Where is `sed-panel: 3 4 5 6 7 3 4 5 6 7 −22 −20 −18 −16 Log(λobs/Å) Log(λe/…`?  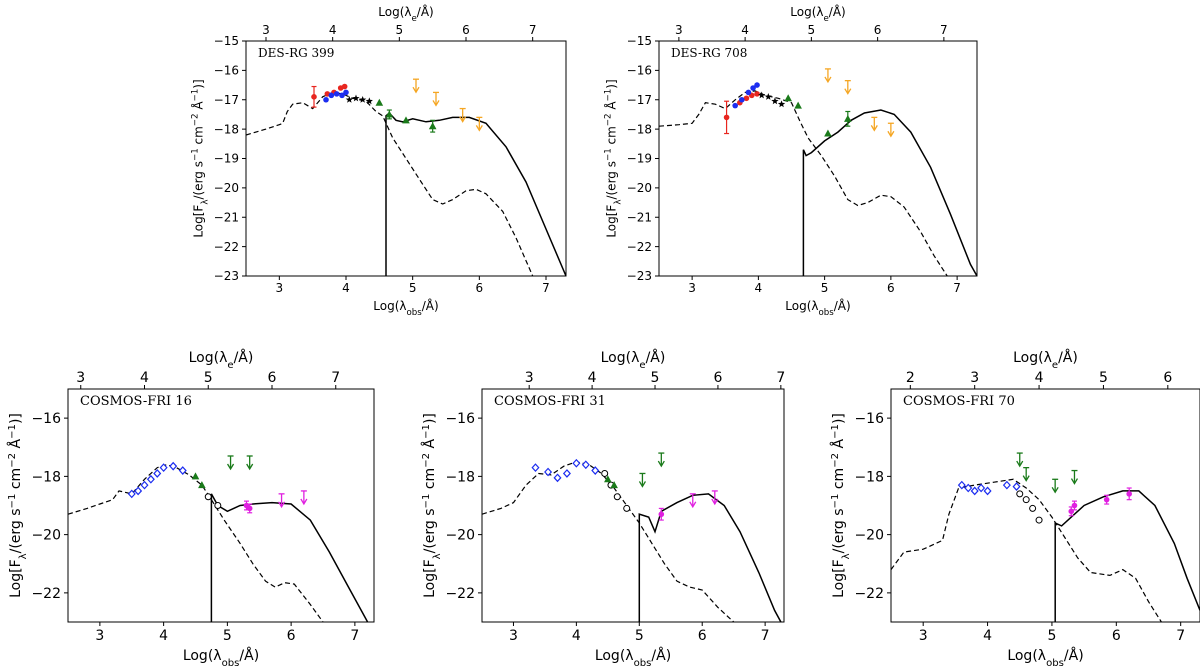 sed-panel: 3 4 5 6 7 3 4 5 6 7 −22 −20 −18 −16 Log(λobs/Å) Log(λe/… is located at coordinates (191, 509).